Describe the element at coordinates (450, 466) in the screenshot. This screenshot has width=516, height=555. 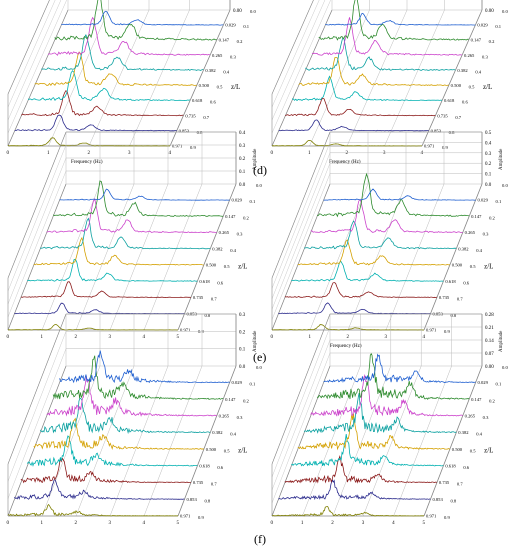
I see `series-label-0.618: 0.618` at that location.